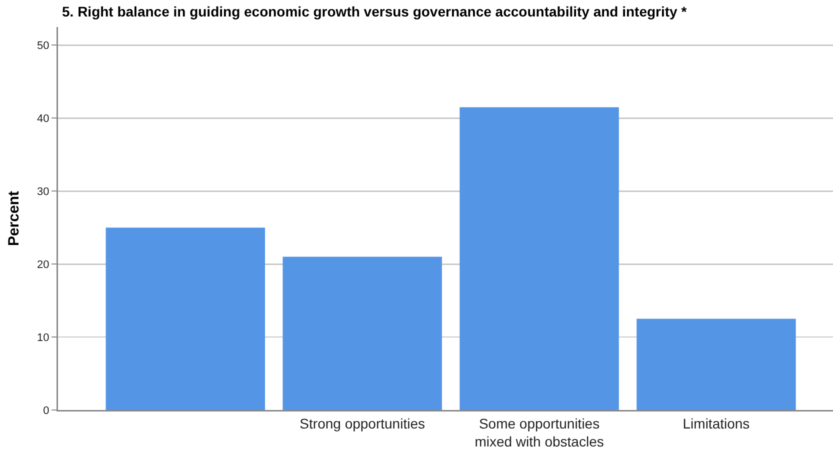 The image size is (833, 454). What do you see at coordinates (43, 264) in the screenshot?
I see `y-tick-label: 20` at bounding box center [43, 264].